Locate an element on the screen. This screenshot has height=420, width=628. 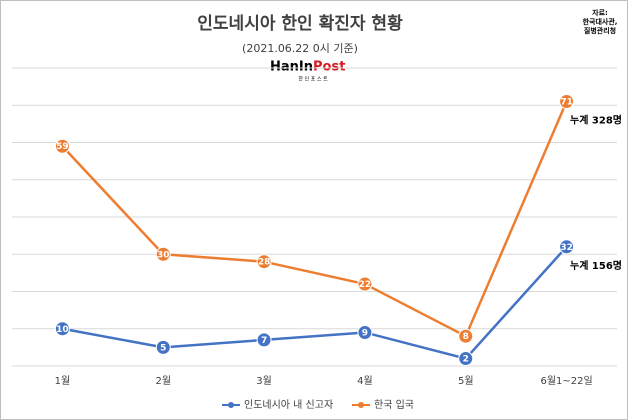
logo-sub: 한 인 포 스 트 is located at coordinates (313, 79).